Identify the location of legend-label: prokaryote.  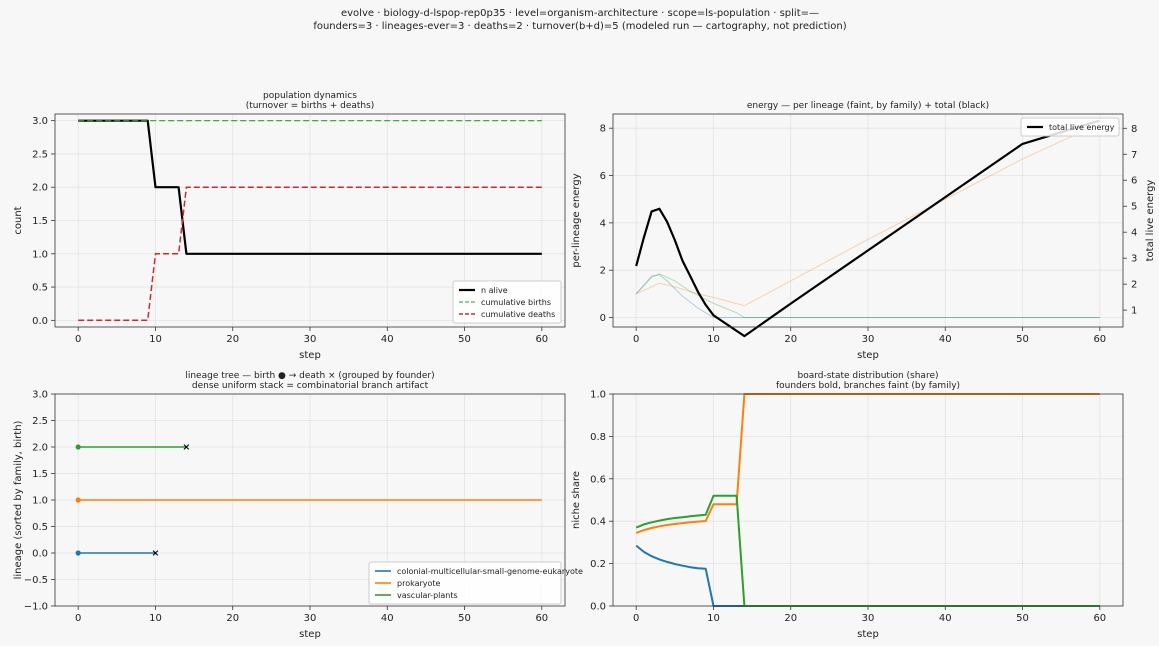
(419, 583).